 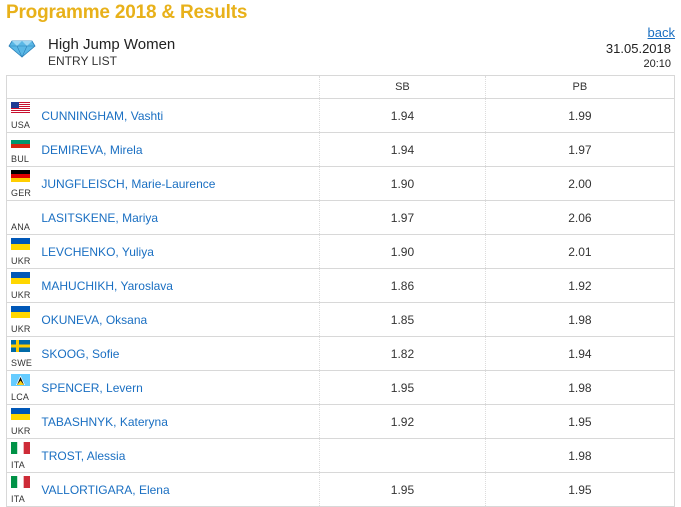 I want to click on table-row: ITA VALLORTIGARA, Elena 1.95 1.95, so click(x=340, y=489).